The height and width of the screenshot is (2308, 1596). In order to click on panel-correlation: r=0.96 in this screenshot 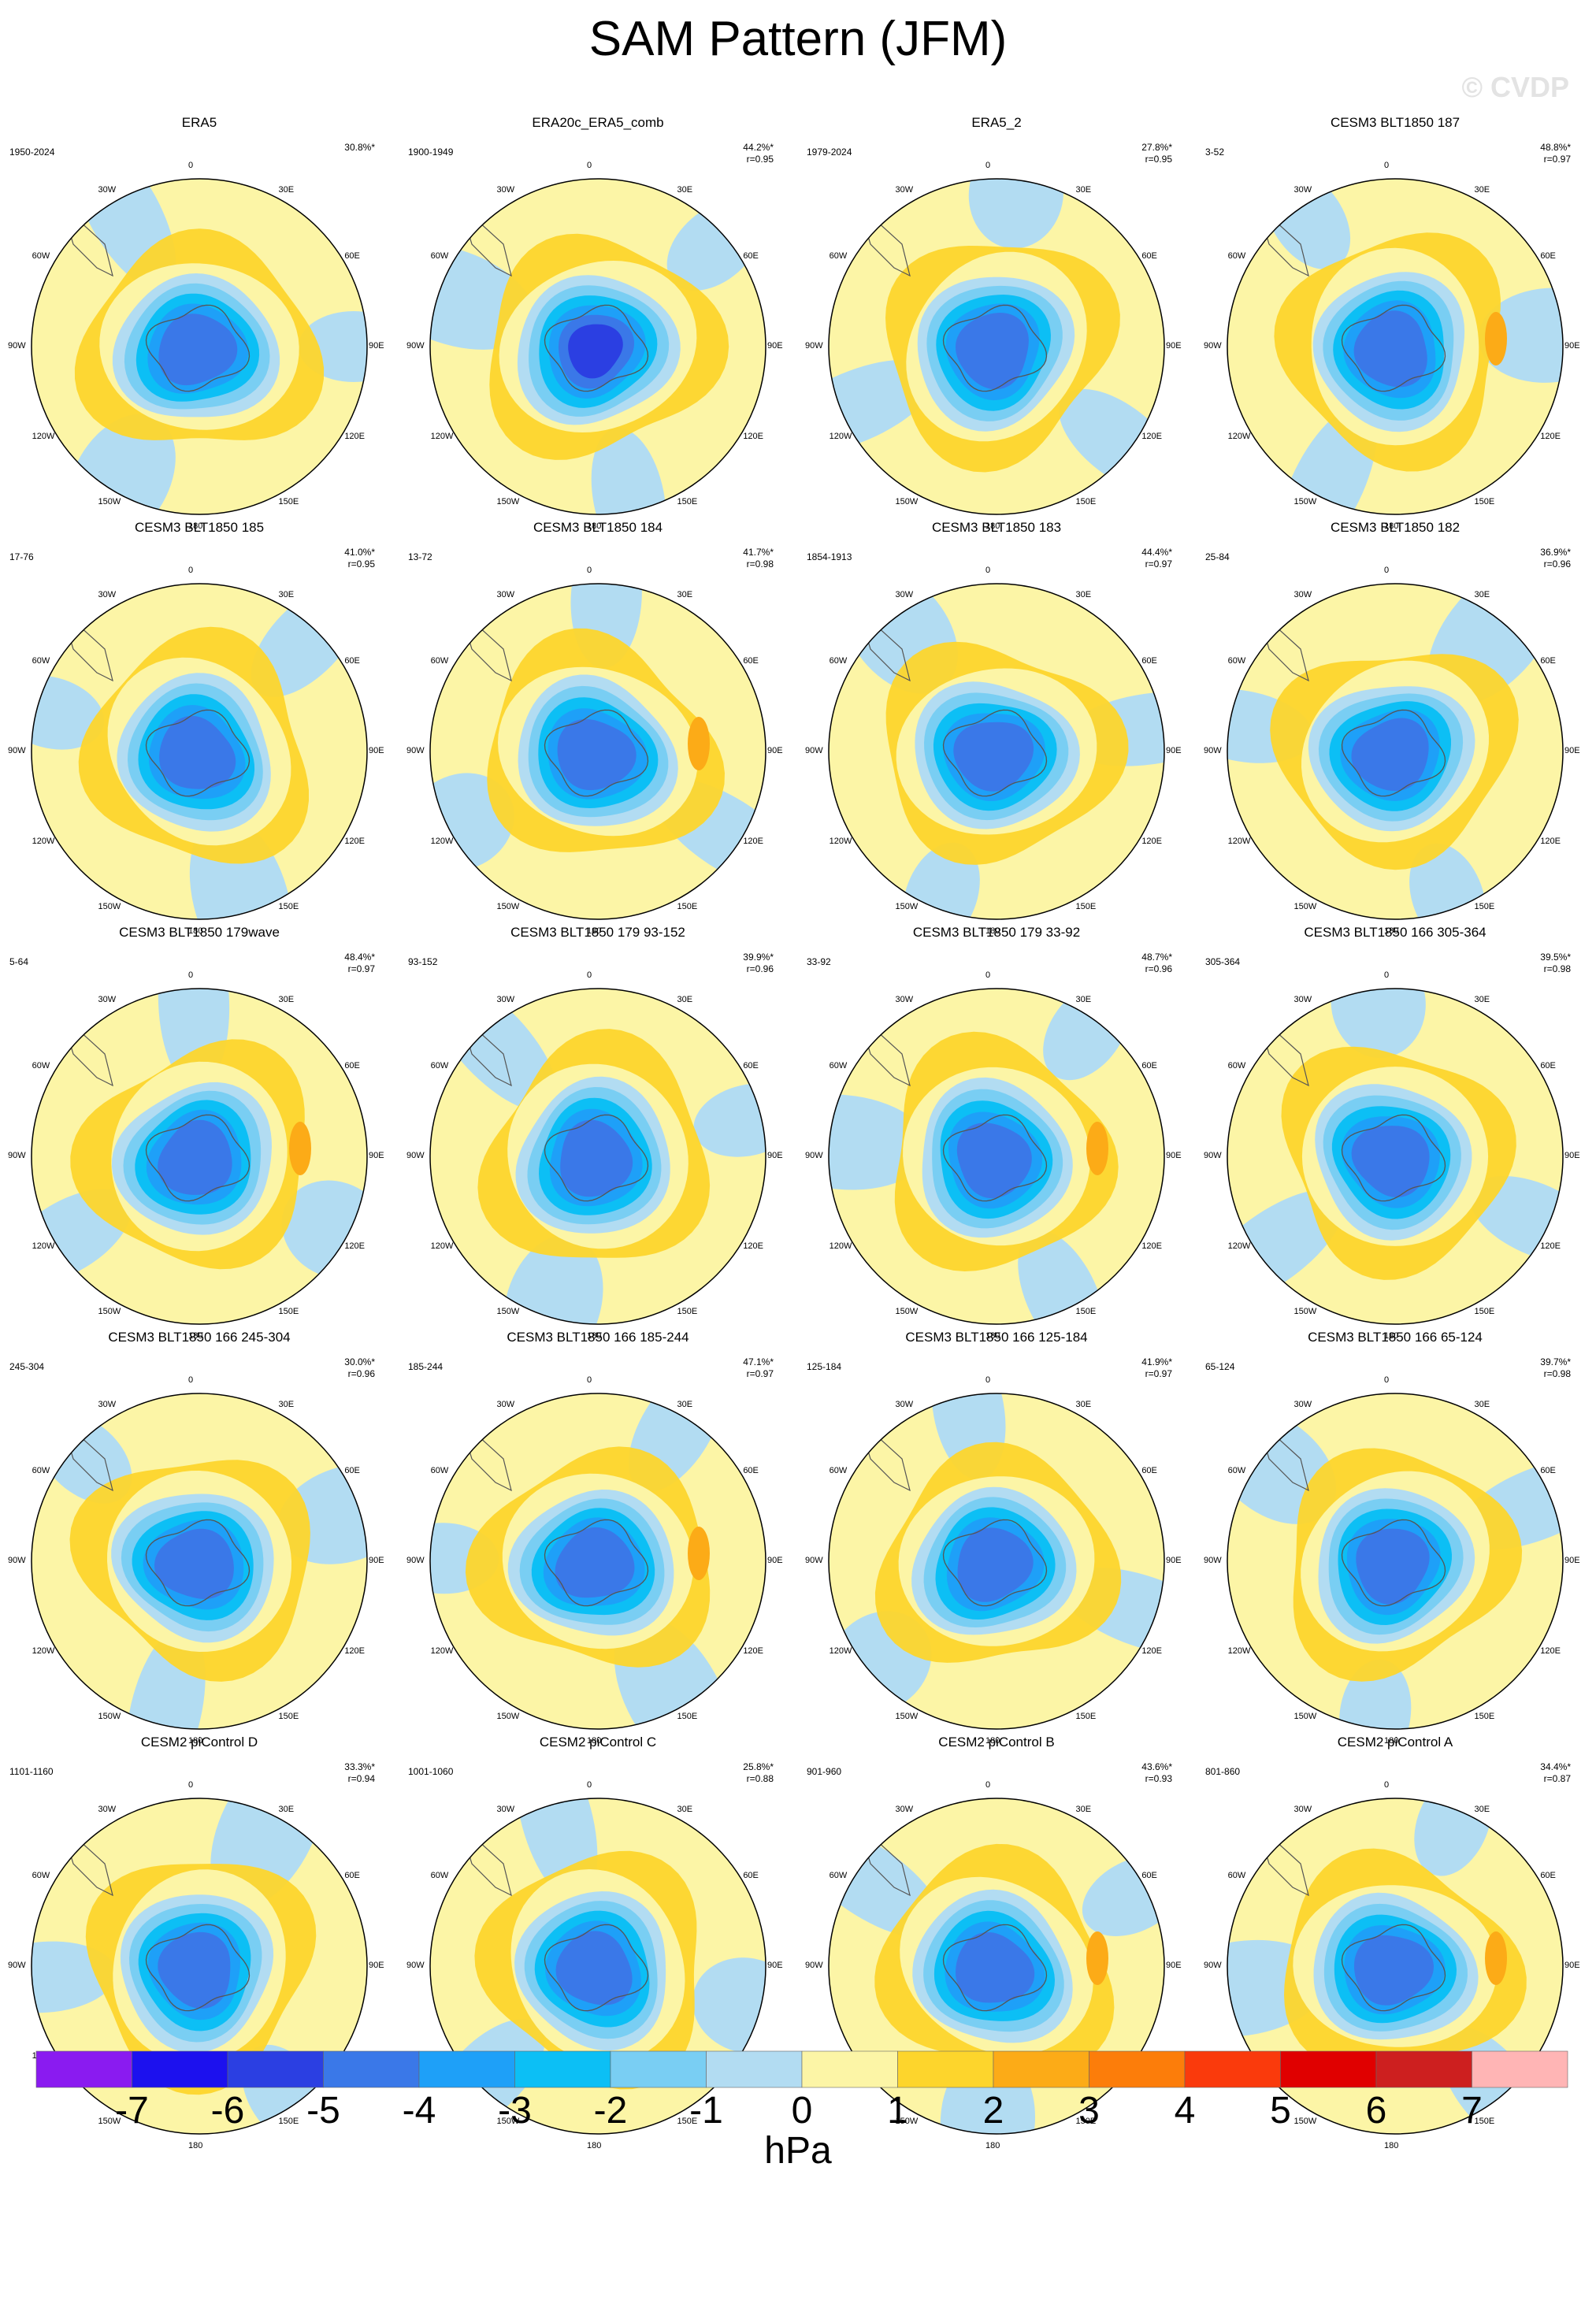, I will do `click(760, 968)`.